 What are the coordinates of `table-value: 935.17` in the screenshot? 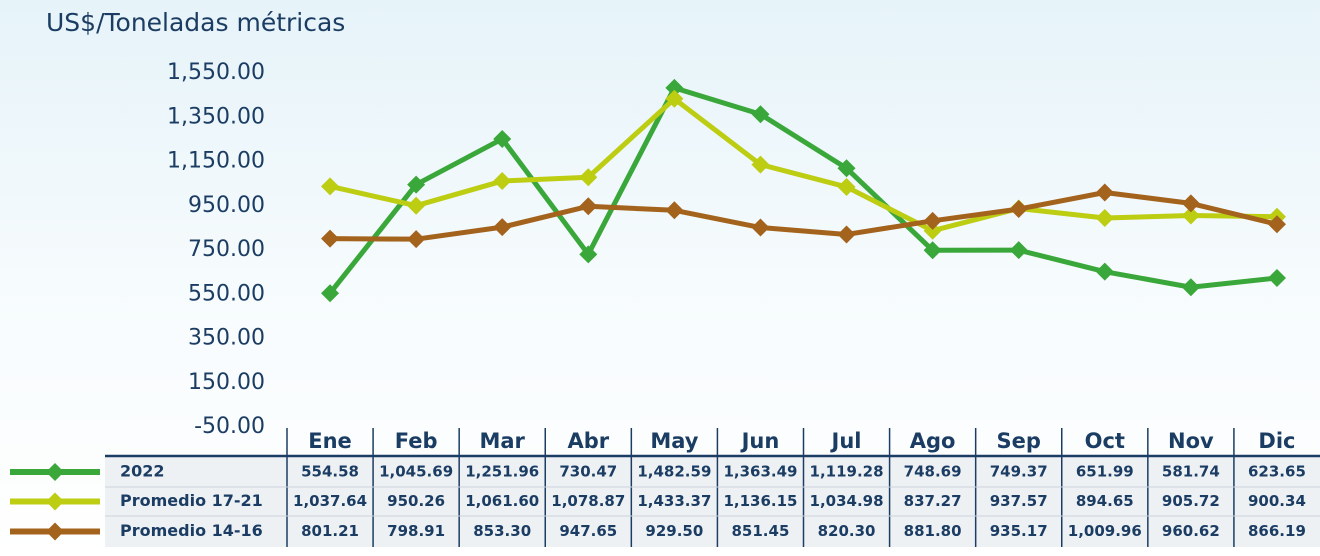 It's located at (1019, 531).